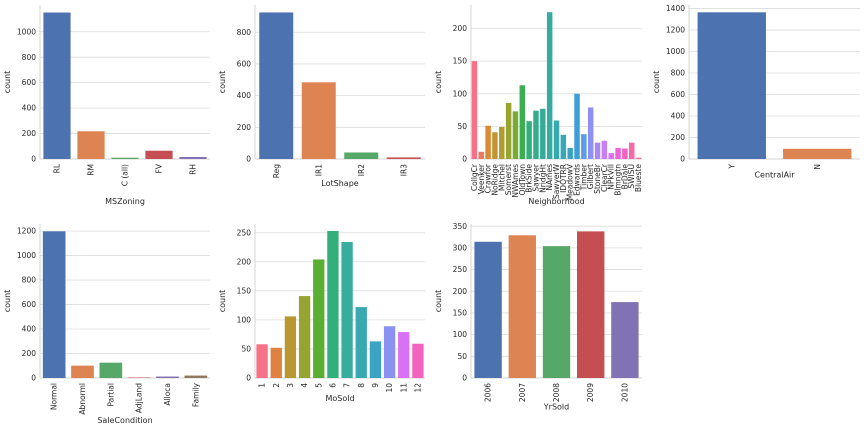 Image resolution: width=868 pixels, height=448 pixels. I want to click on bar-reg, so click(276, 85).